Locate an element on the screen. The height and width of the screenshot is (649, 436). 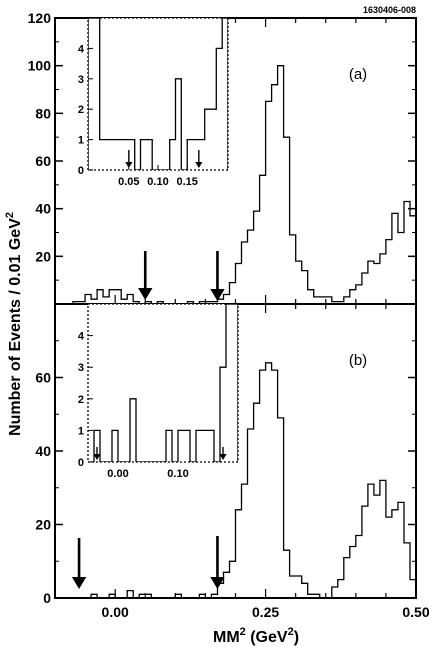
y-tick-label: 0 is located at coordinates (47, 598).